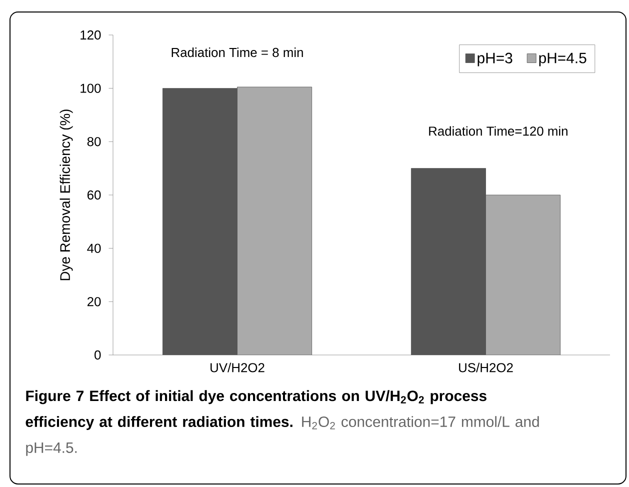 The image size is (629, 487). I want to click on y-tick-label: 20, so click(94, 301).